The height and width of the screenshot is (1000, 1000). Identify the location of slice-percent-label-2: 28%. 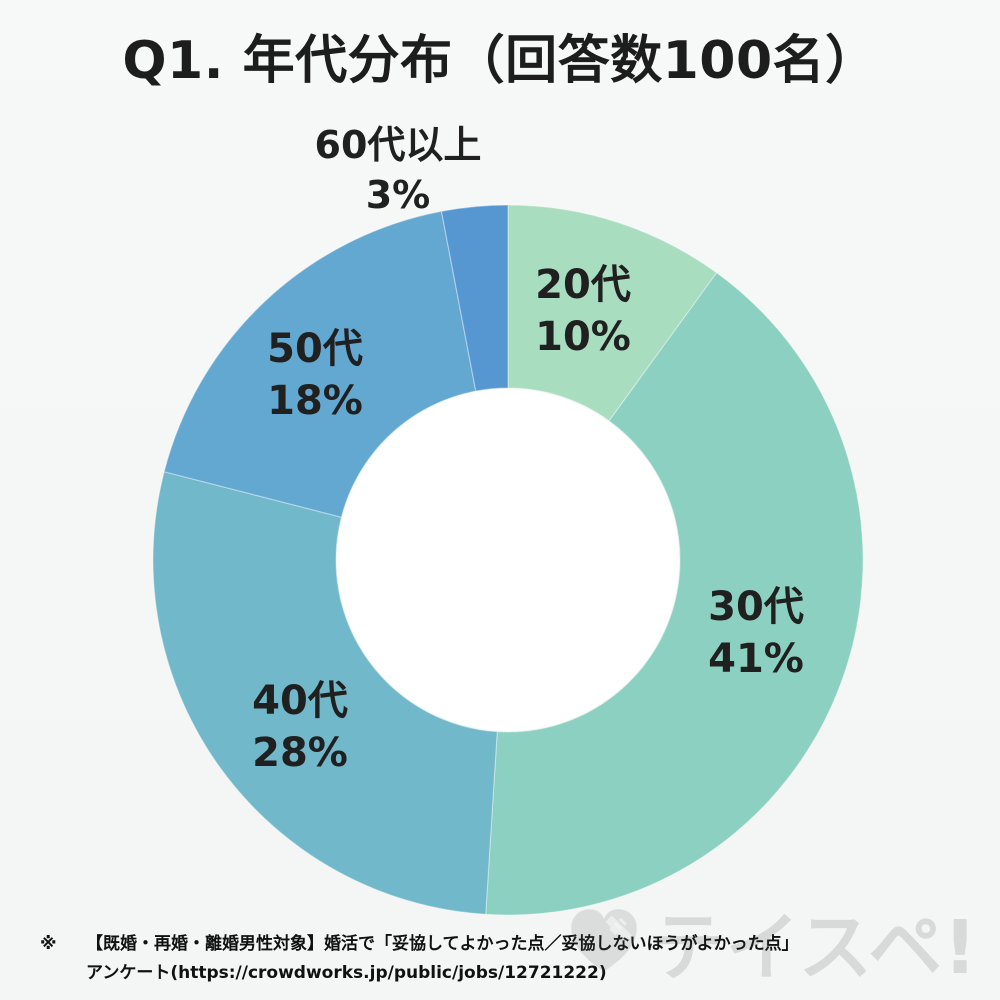
(300, 753).